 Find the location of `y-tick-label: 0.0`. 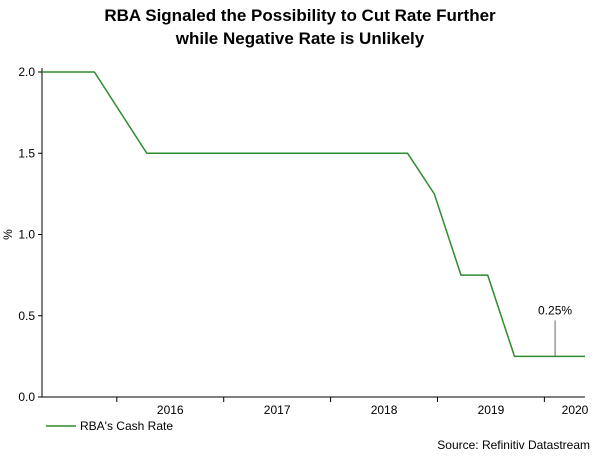

y-tick-label: 0.0 is located at coordinates (26, 397).